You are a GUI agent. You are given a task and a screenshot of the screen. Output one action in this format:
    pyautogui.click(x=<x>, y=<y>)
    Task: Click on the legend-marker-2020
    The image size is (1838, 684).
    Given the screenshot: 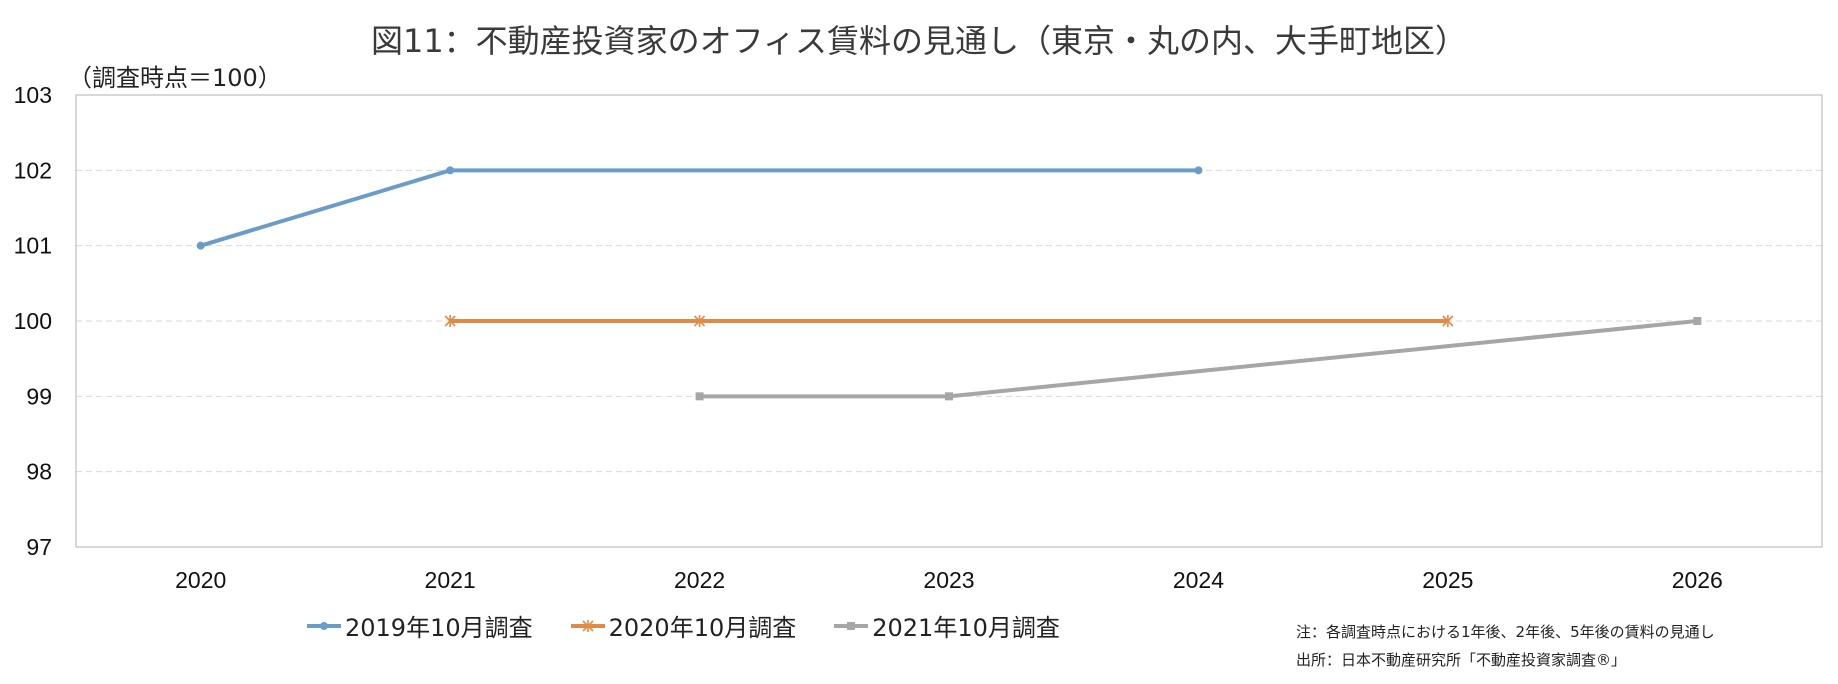 What is the action you would take?
    pyautogui.click(x=588, y=625)
    